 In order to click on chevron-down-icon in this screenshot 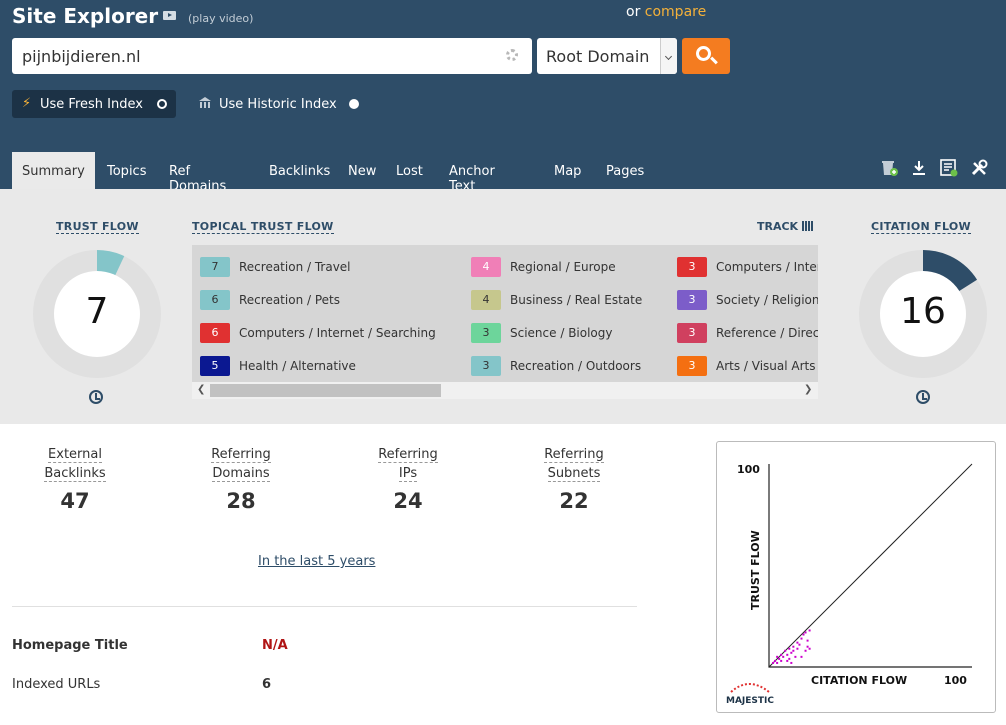, I will do `click(668, 56)`.